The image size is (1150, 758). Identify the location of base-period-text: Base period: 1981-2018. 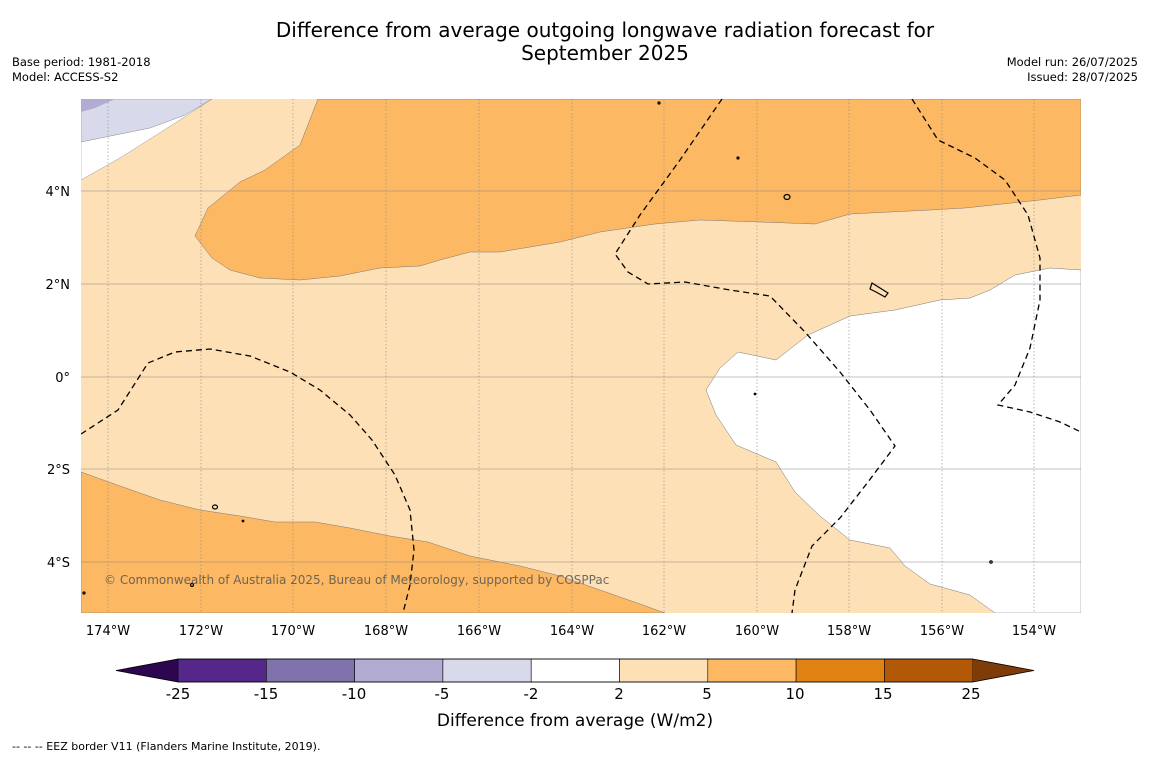
(81, 62).